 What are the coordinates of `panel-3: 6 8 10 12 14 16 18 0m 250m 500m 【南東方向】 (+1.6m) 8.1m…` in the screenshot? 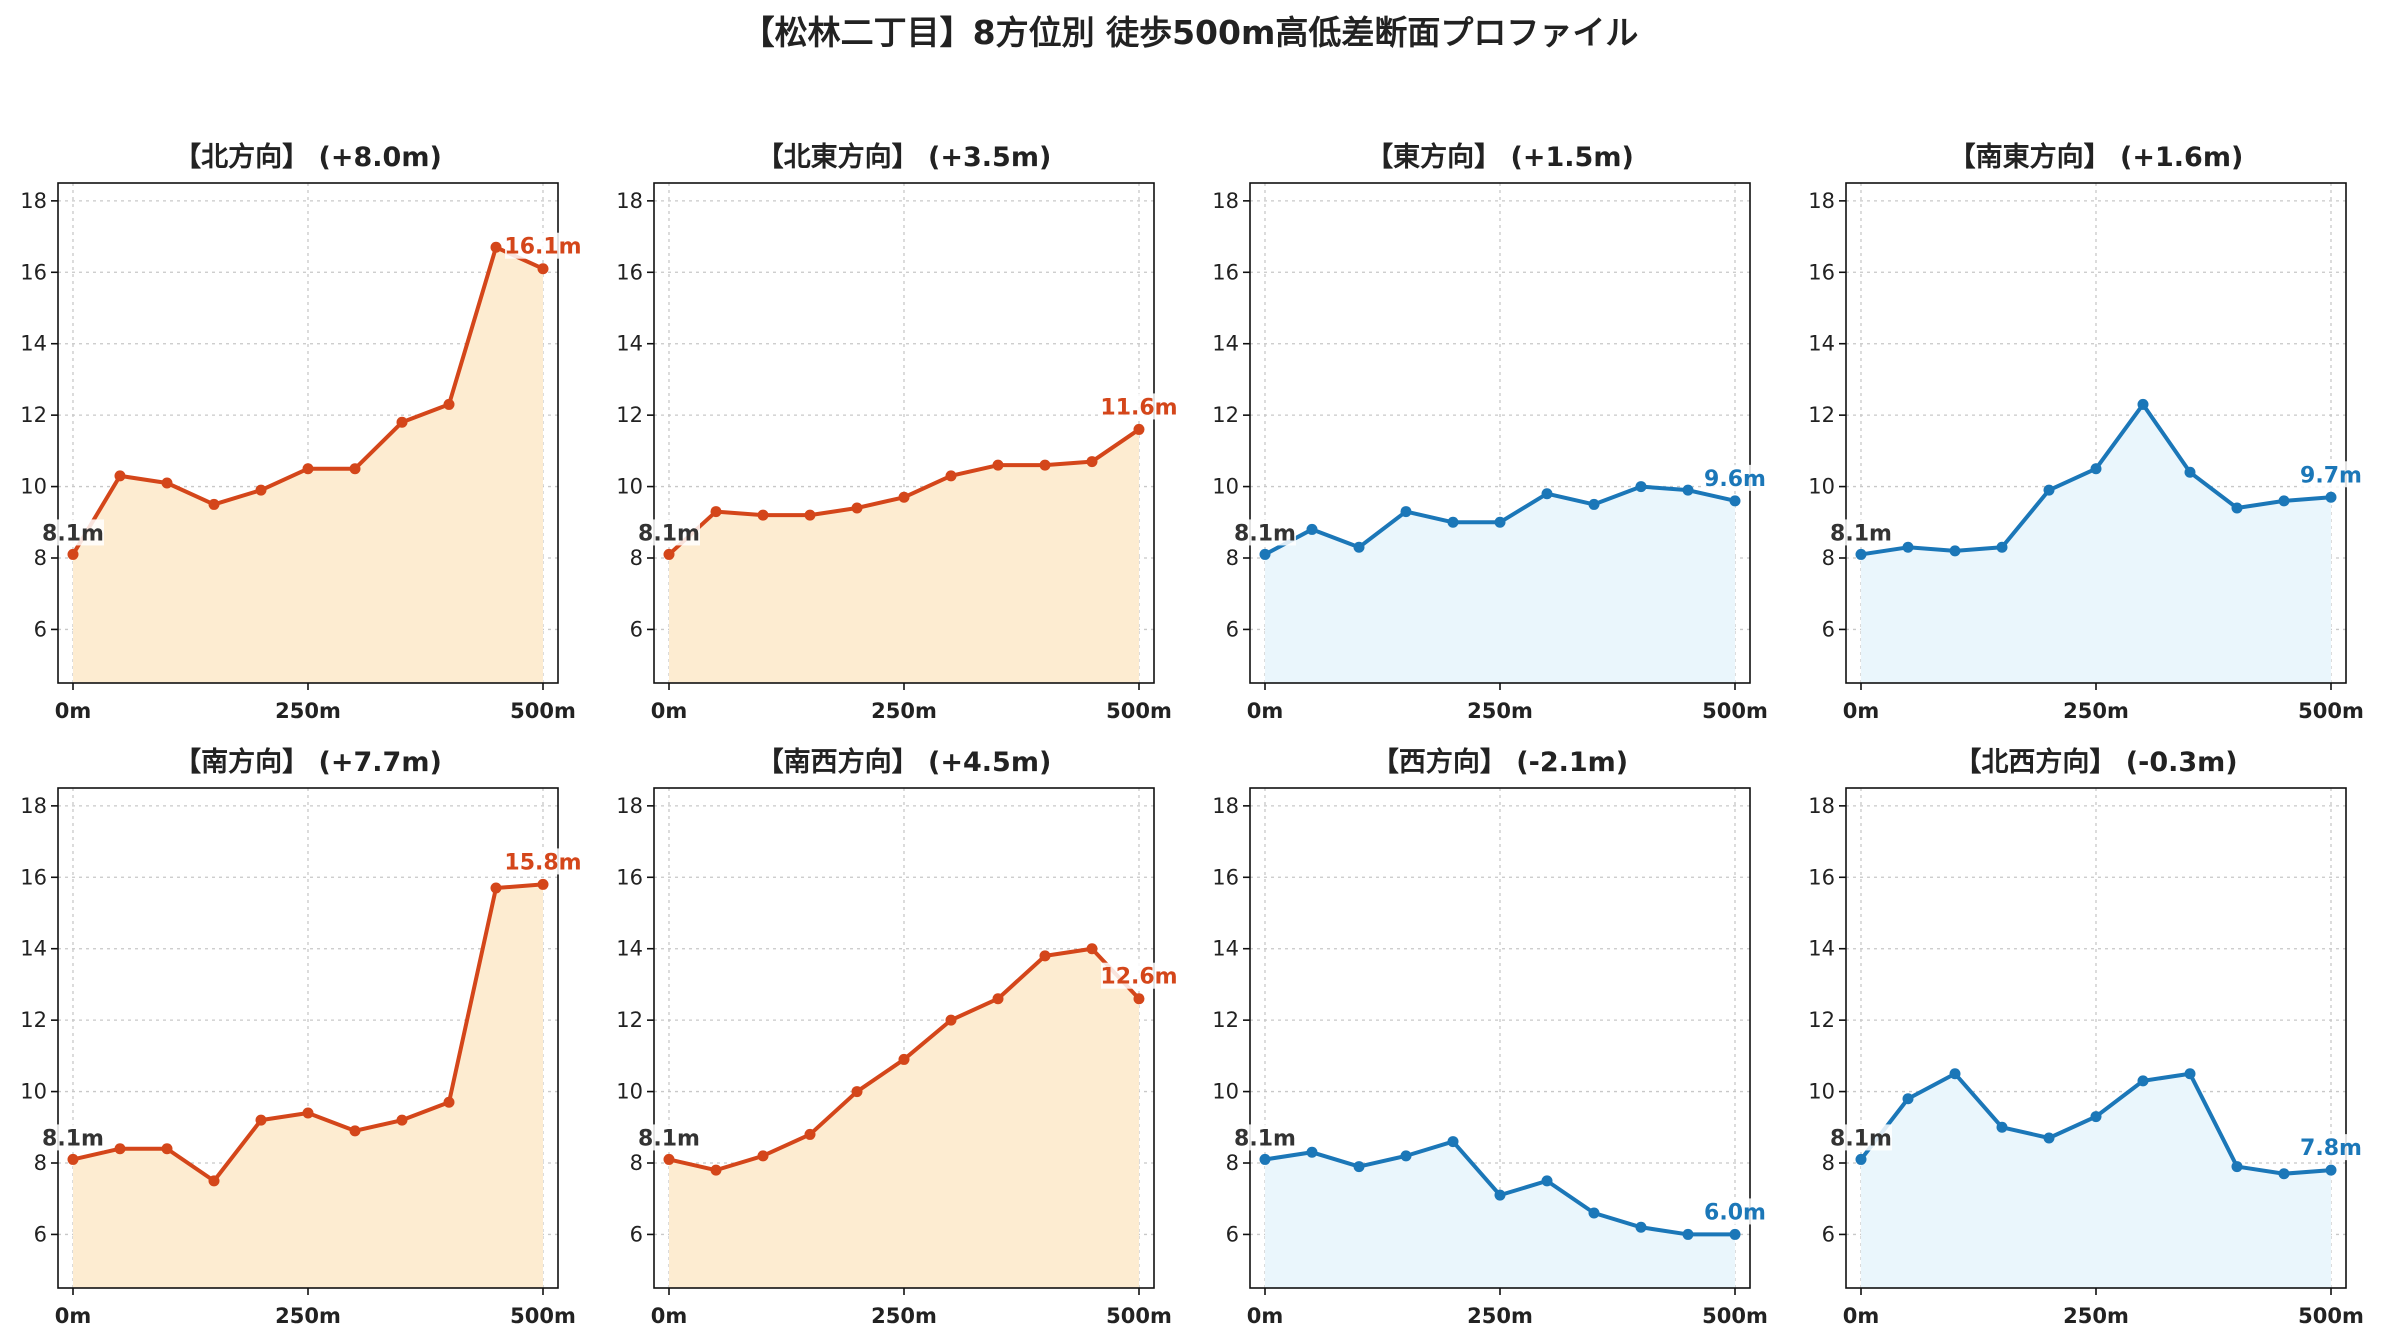 It's located at (2086, 432).